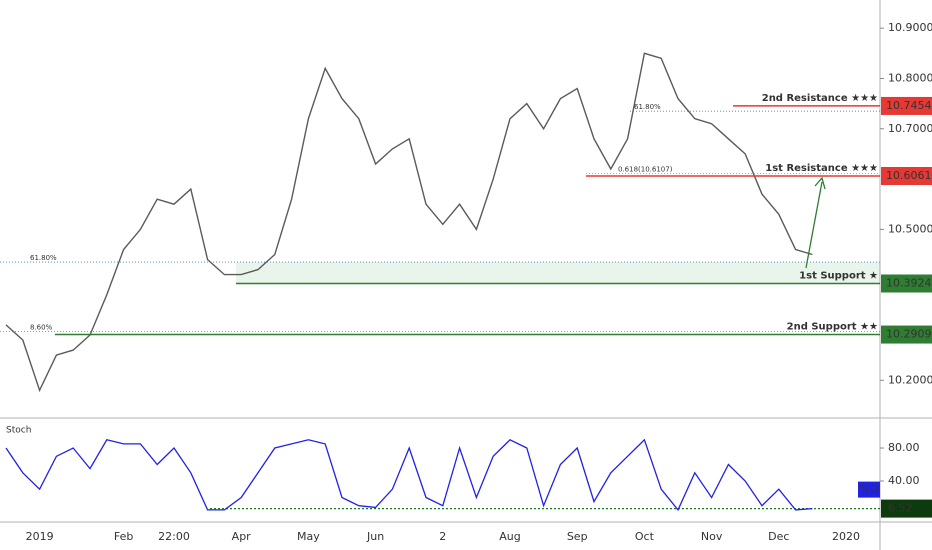 This screenshot has width=932, height=550. I want to click on level-price-label: 10.3924, so click(909, 282).